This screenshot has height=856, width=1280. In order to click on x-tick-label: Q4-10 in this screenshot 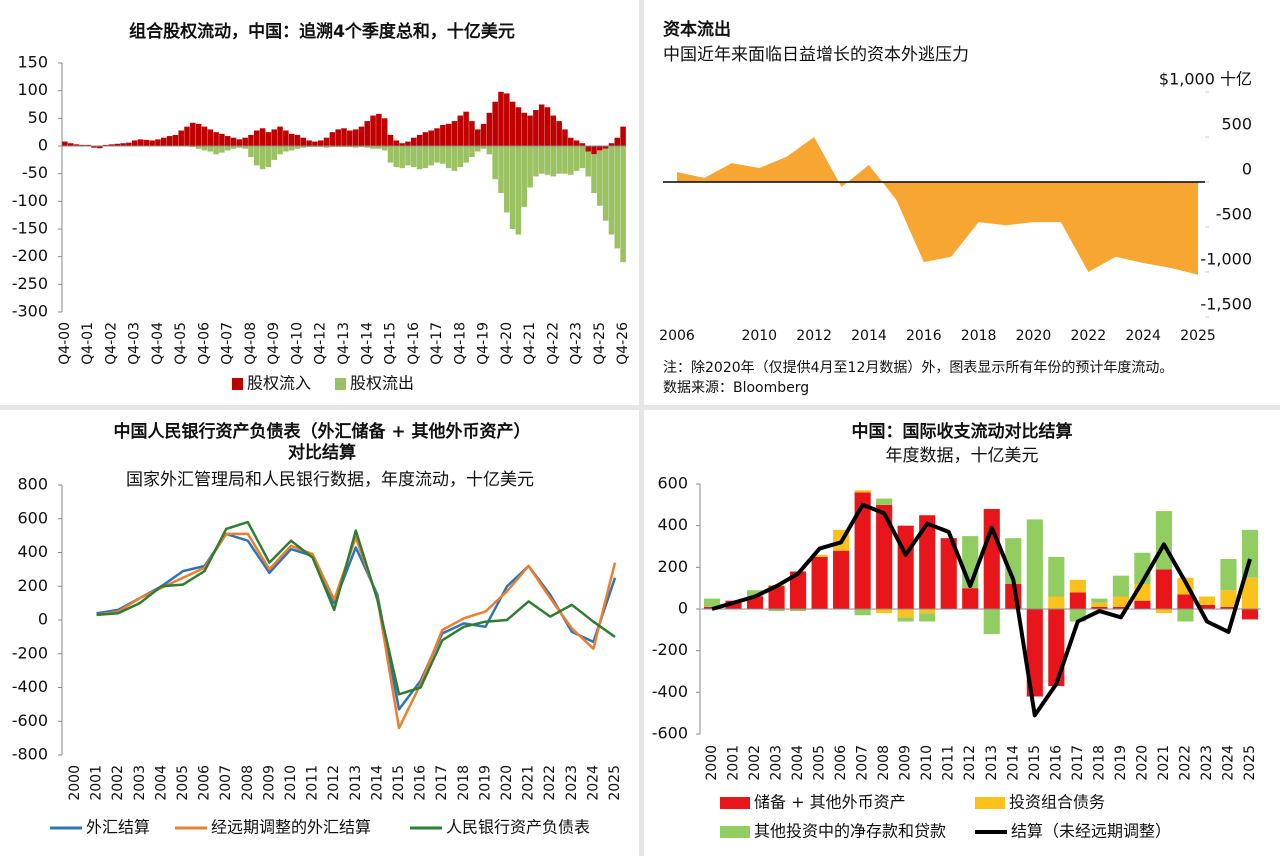, I will do `click(297, 343)`.